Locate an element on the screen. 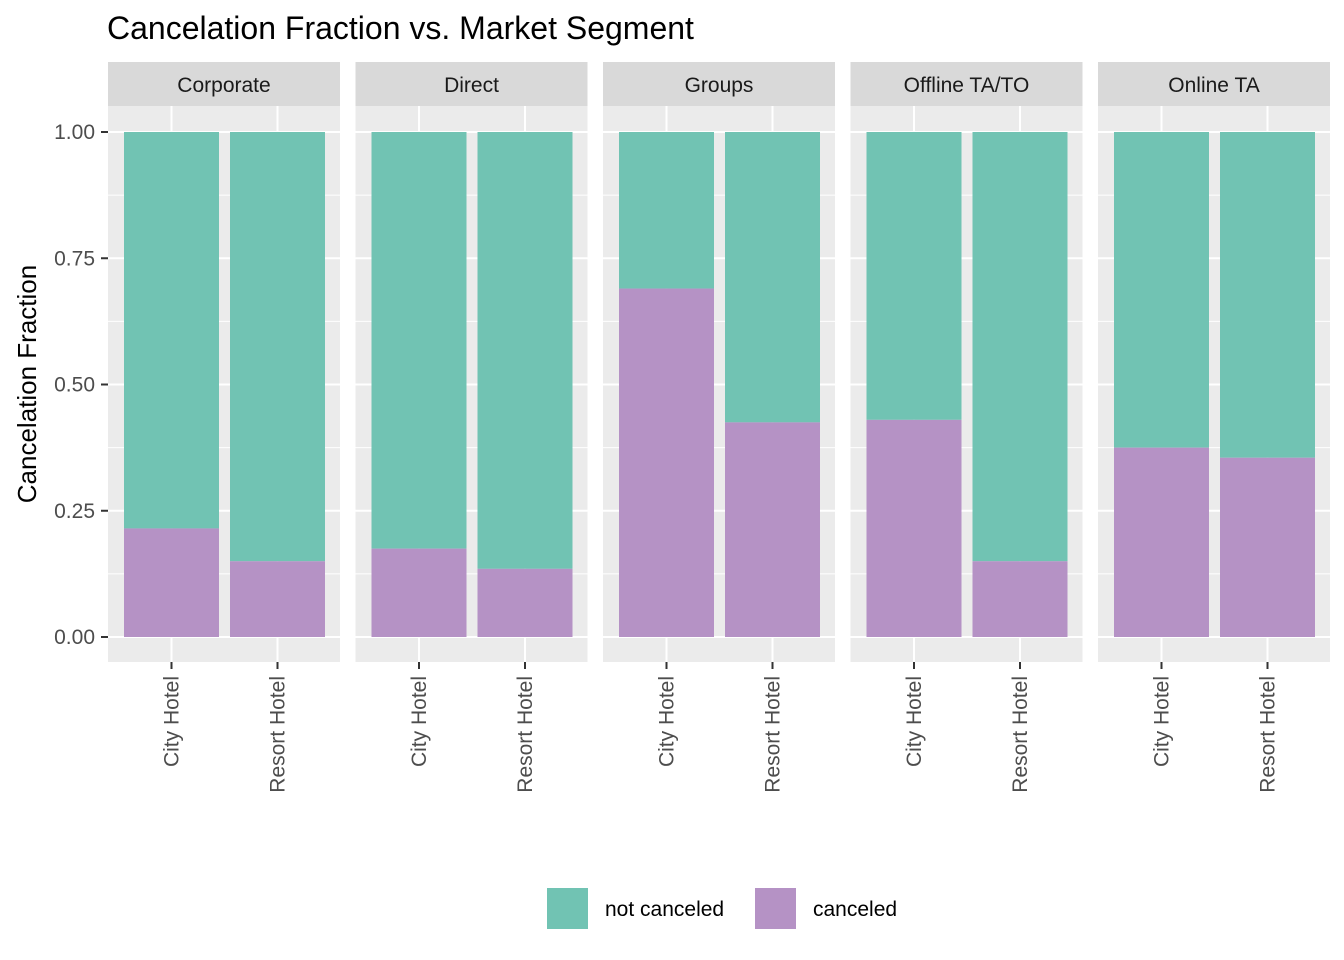  facet-panel: Corporate City Hotel Resort Hotel is located at coordinates (224, 427).